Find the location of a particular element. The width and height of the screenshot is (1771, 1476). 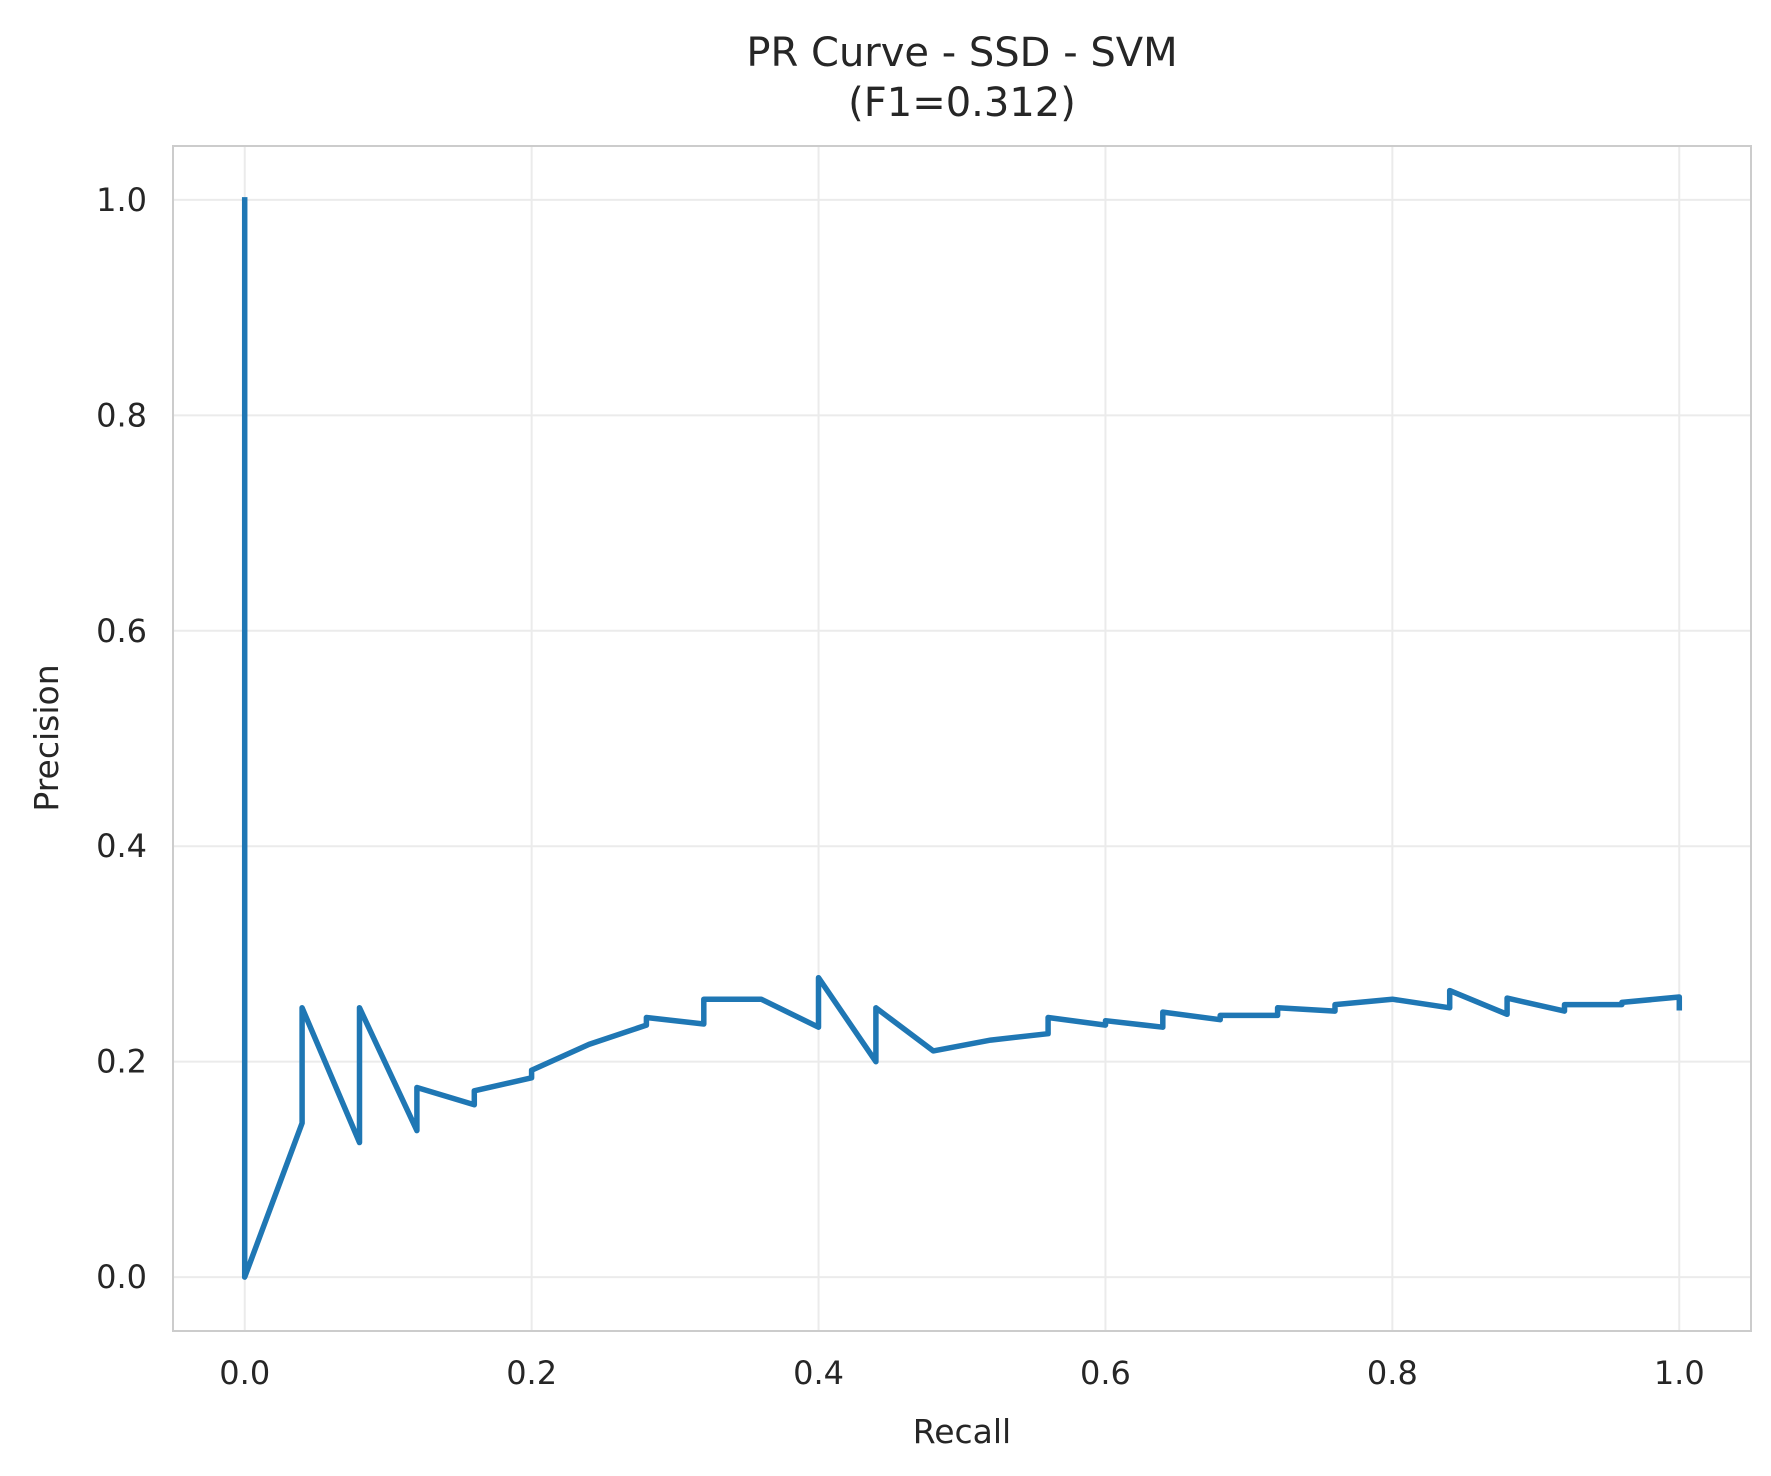

x-tick-label: 0.4 is located at coordinates (818, 1373).